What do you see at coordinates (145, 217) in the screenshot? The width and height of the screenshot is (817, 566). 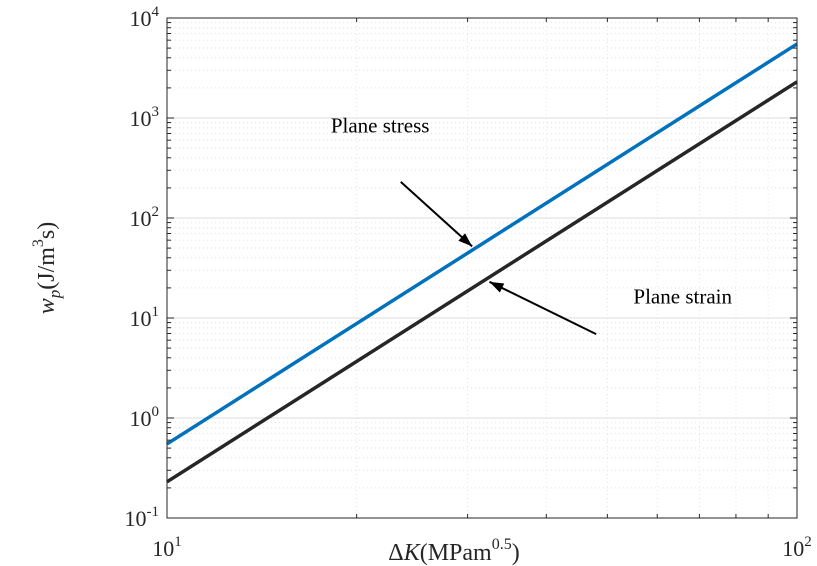 I see `y-tick-label: 10²` at bounding box center [145, 217].